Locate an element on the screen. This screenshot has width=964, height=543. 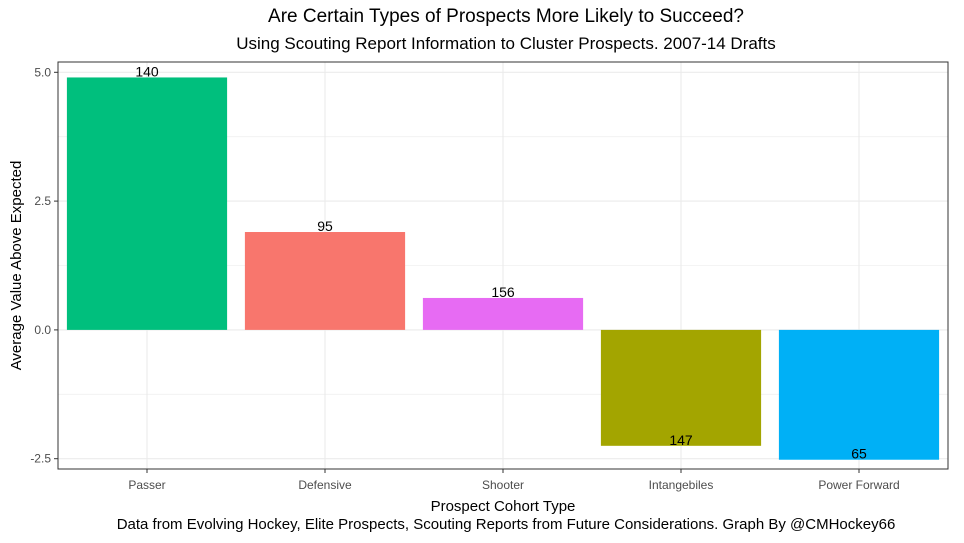
x-axis-title: Prospect Cohort Type is located at coordinates (503, 506).